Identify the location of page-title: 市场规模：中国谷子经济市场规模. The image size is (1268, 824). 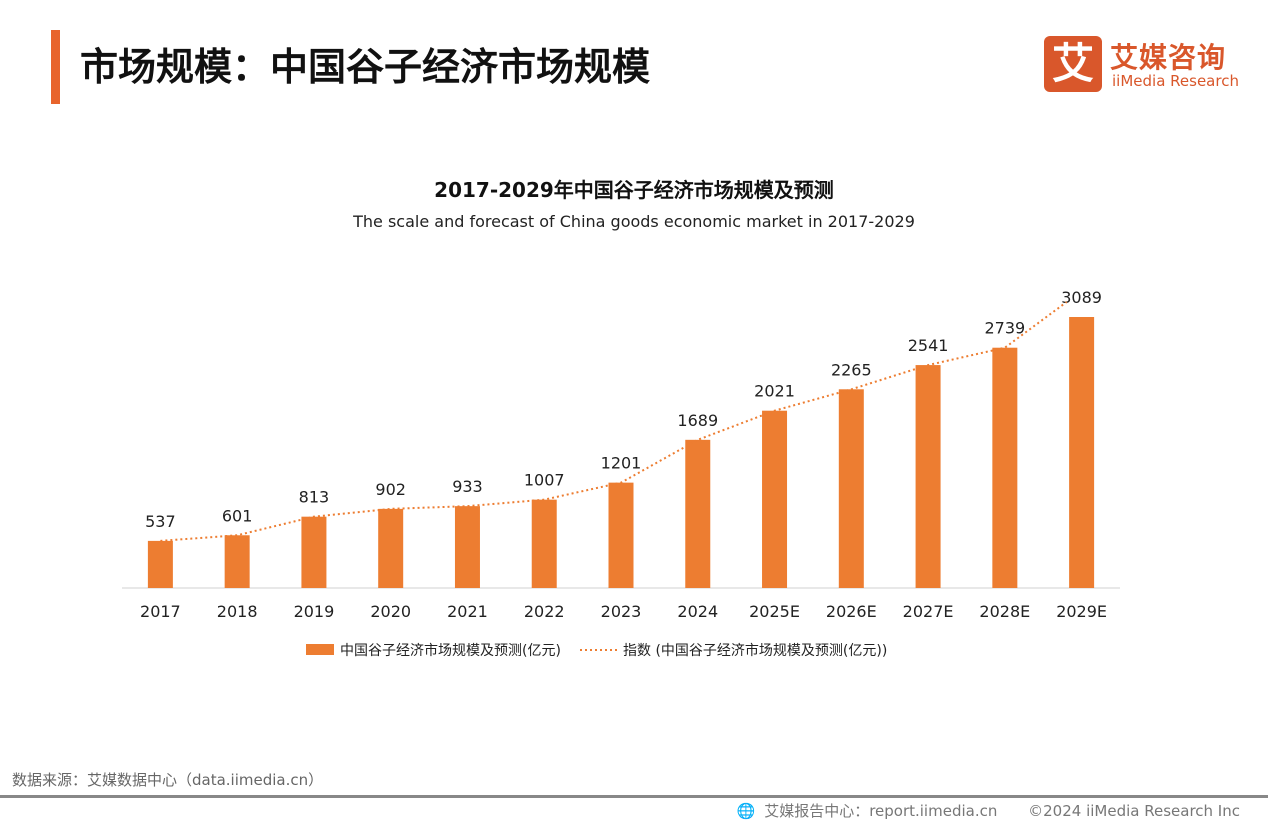
(365, 67).